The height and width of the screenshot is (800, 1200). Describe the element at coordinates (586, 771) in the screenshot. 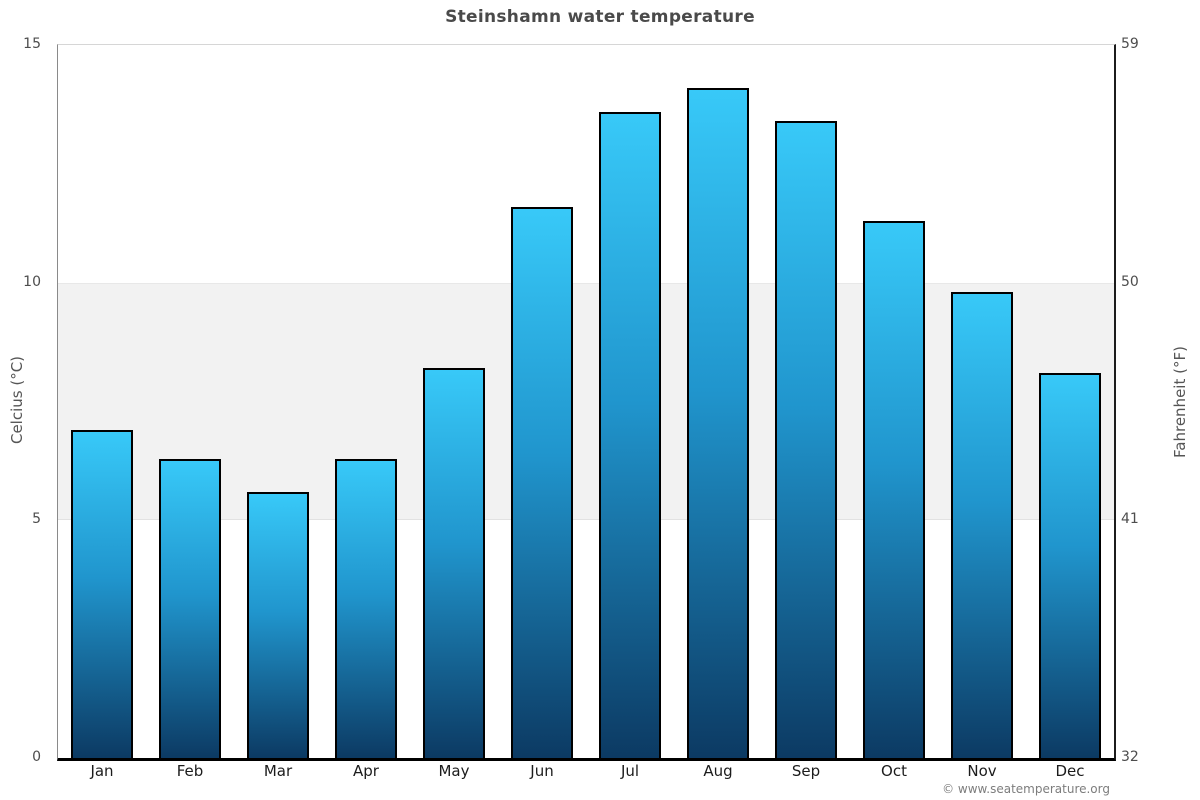

I see `x-axis-labels: Jan Feb Mar Apr May Jun Jul Aug Sep Oct Nov Dec` at that location.